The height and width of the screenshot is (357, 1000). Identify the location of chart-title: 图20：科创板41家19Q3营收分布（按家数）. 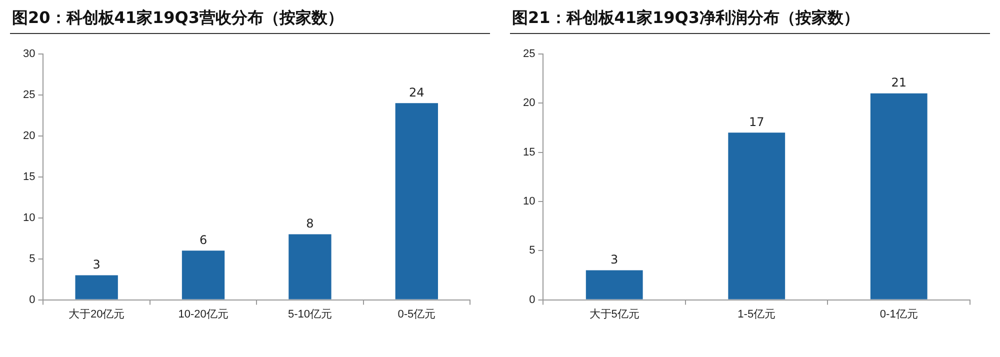
(250, 17).